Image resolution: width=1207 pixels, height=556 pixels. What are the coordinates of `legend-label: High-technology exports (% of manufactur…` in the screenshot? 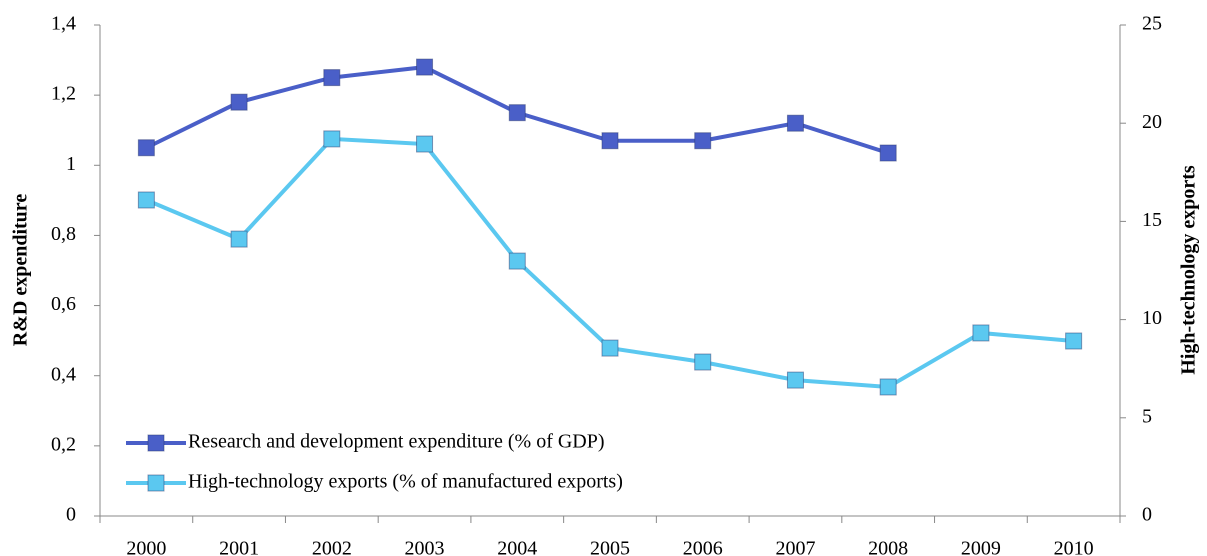 It's located at (405, 482).